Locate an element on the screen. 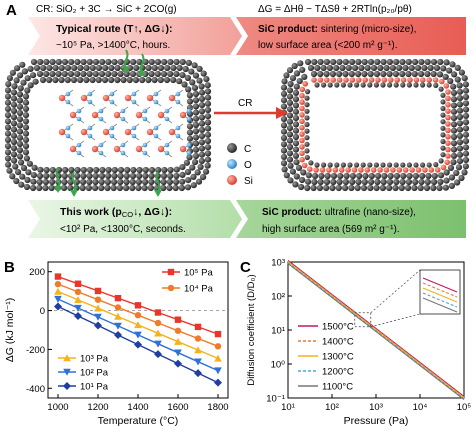  typical-product-text: SiC product: sintering (micro-size), is located at coordinates (337, 29).